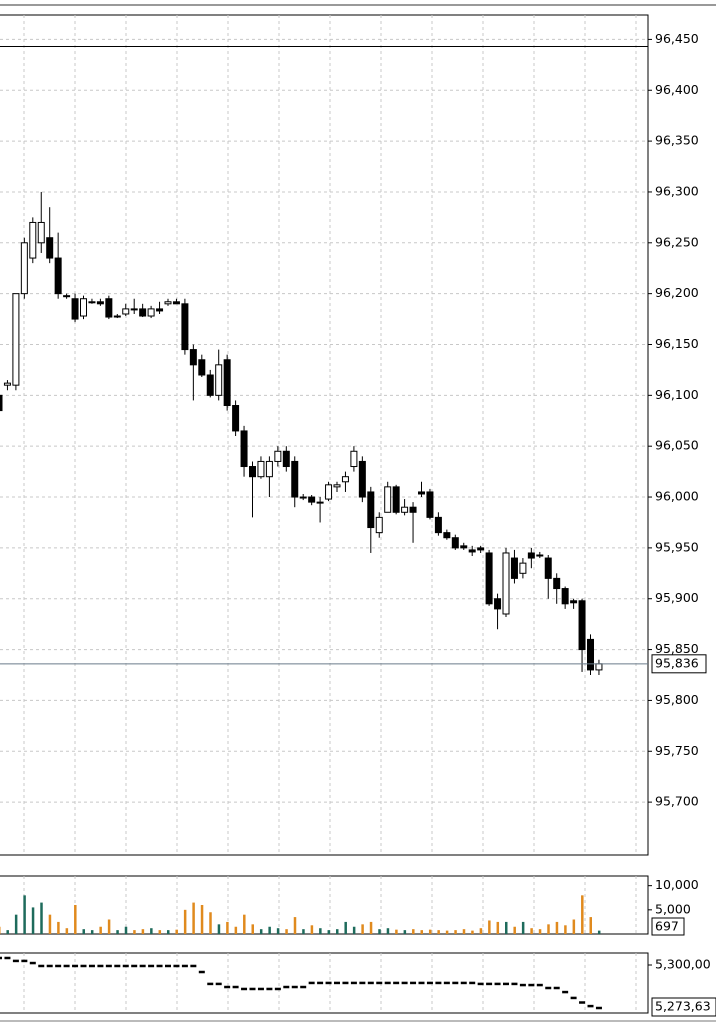 This screenshot has height=1024, width=716. What do you see at coordinates (677, 343) in the screenshot?
I see `y-tick-label: 96,150` at bounding box center [677, 343].